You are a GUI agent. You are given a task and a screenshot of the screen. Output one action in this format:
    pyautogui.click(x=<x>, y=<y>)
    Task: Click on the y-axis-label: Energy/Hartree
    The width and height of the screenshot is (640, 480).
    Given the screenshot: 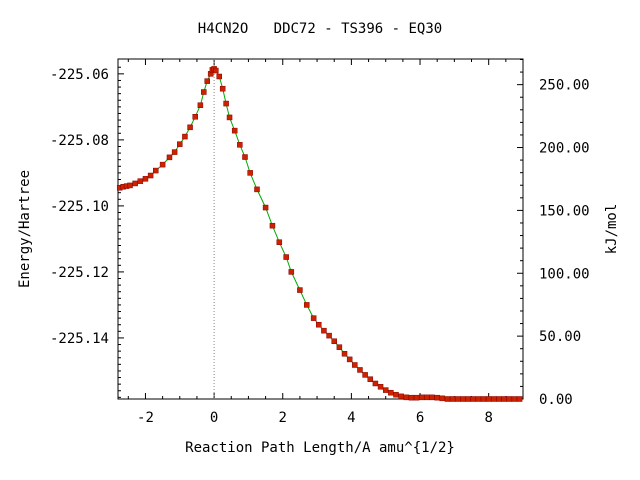 What is the action you would take?
    pyautogui.click(x=25, y=229)
    